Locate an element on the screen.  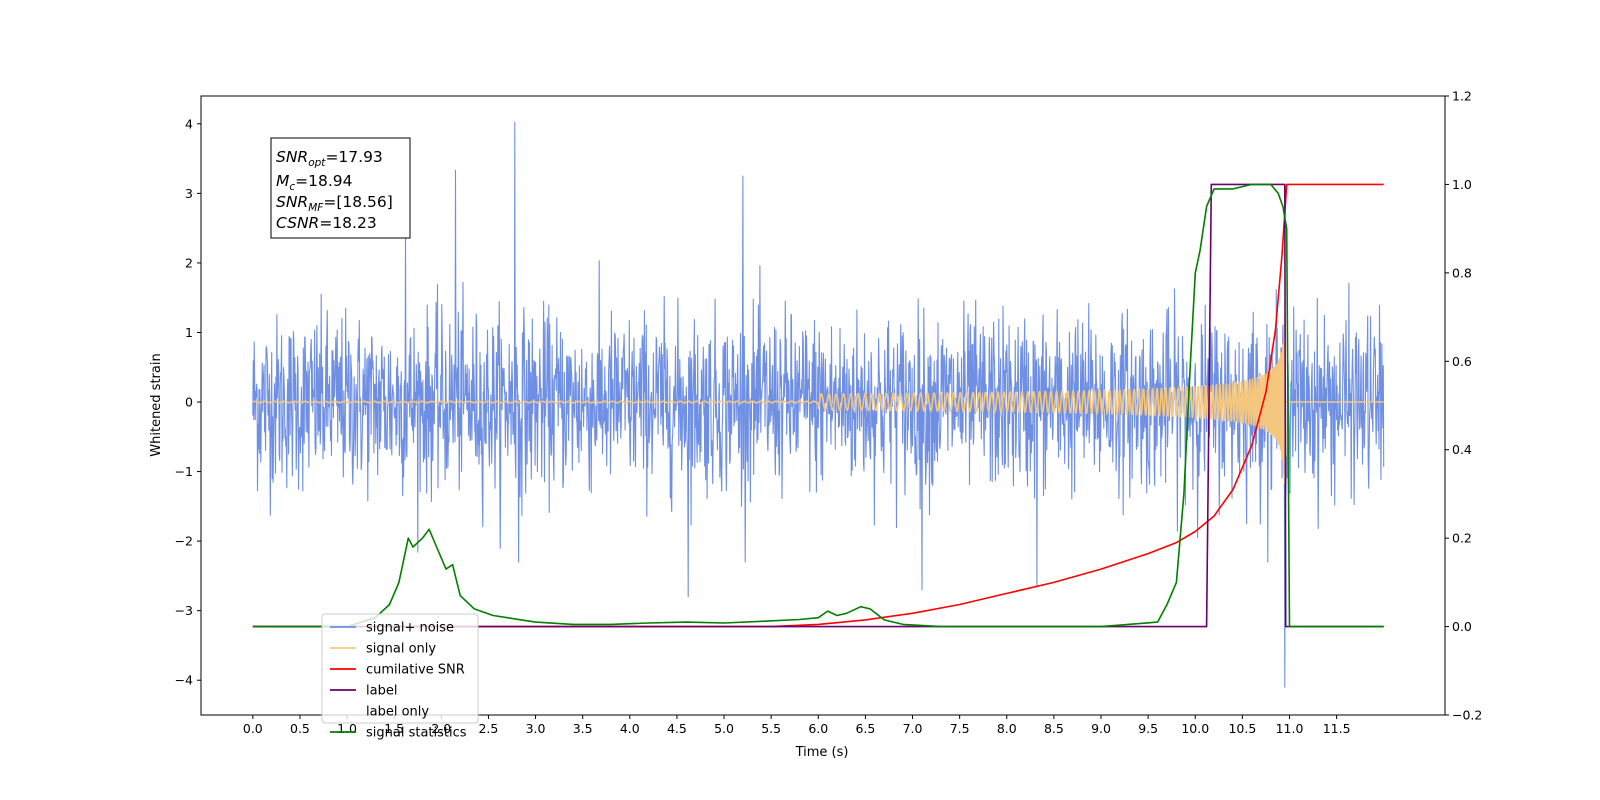
x-tick-label: 3.0 is located at coordinates (536, 728).